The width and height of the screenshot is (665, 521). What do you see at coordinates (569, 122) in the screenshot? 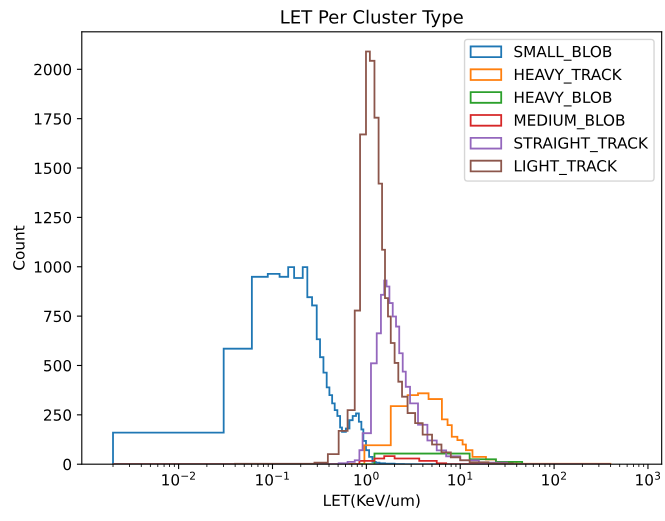
I see `legend-label: MEDIUM_BLOB` at bounding box center [569, 122].